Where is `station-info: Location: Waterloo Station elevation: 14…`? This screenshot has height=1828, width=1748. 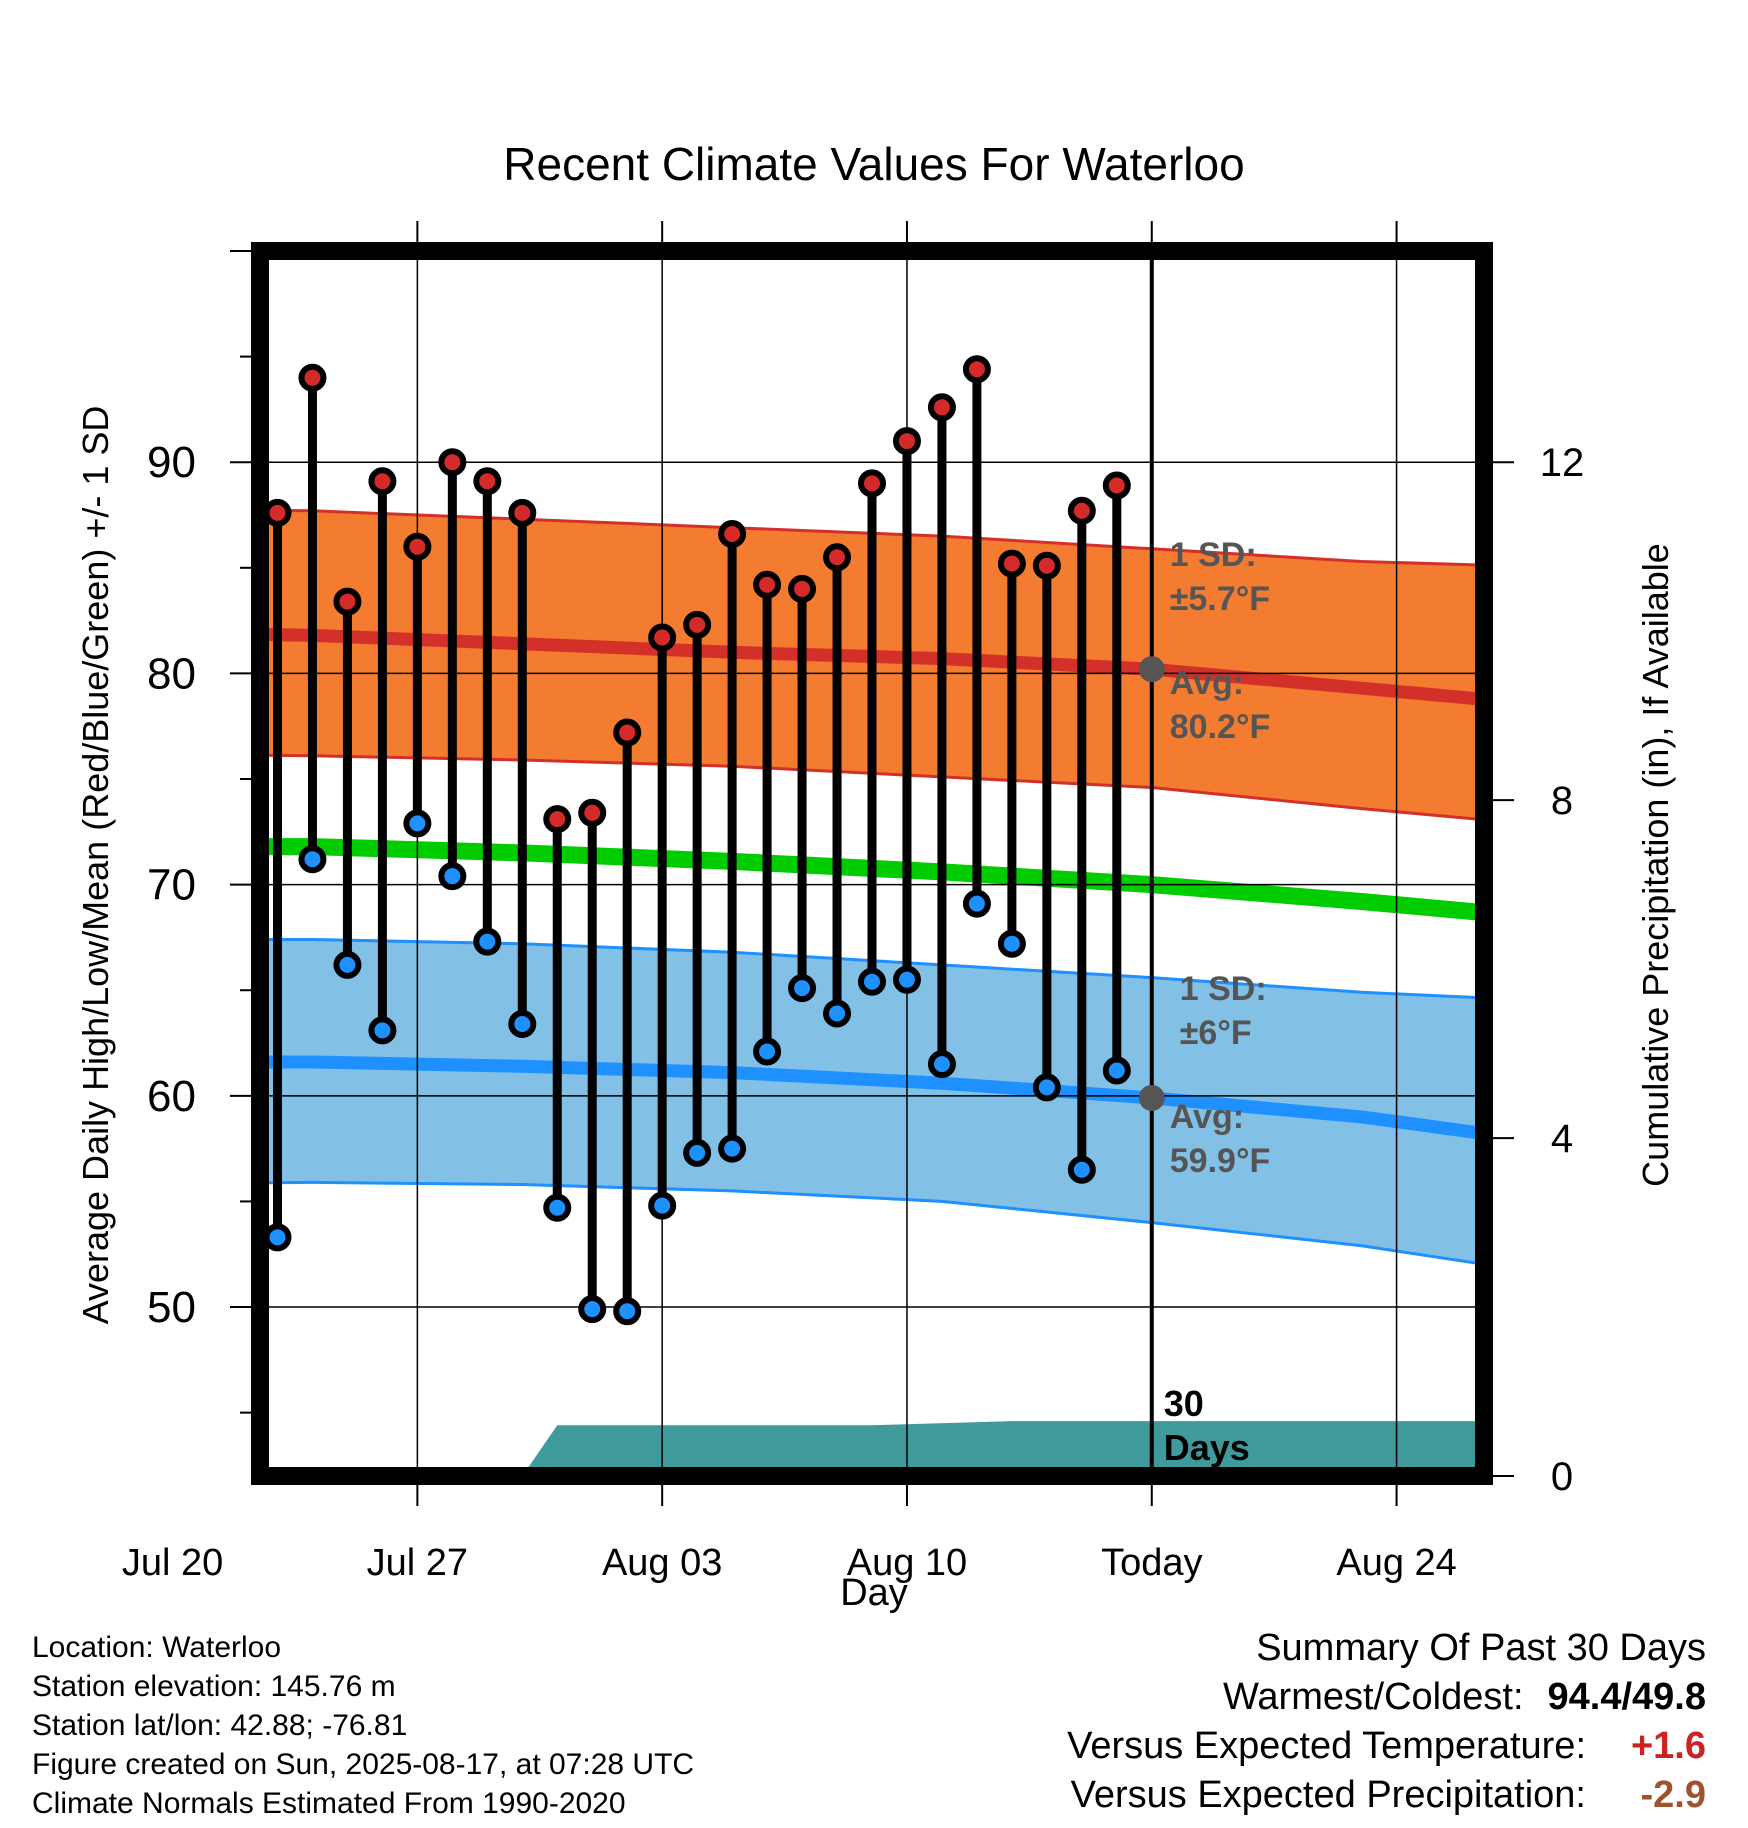
station-info: Location: Waterloo Station elevation: 14… is located at coordinates (363, 1725).